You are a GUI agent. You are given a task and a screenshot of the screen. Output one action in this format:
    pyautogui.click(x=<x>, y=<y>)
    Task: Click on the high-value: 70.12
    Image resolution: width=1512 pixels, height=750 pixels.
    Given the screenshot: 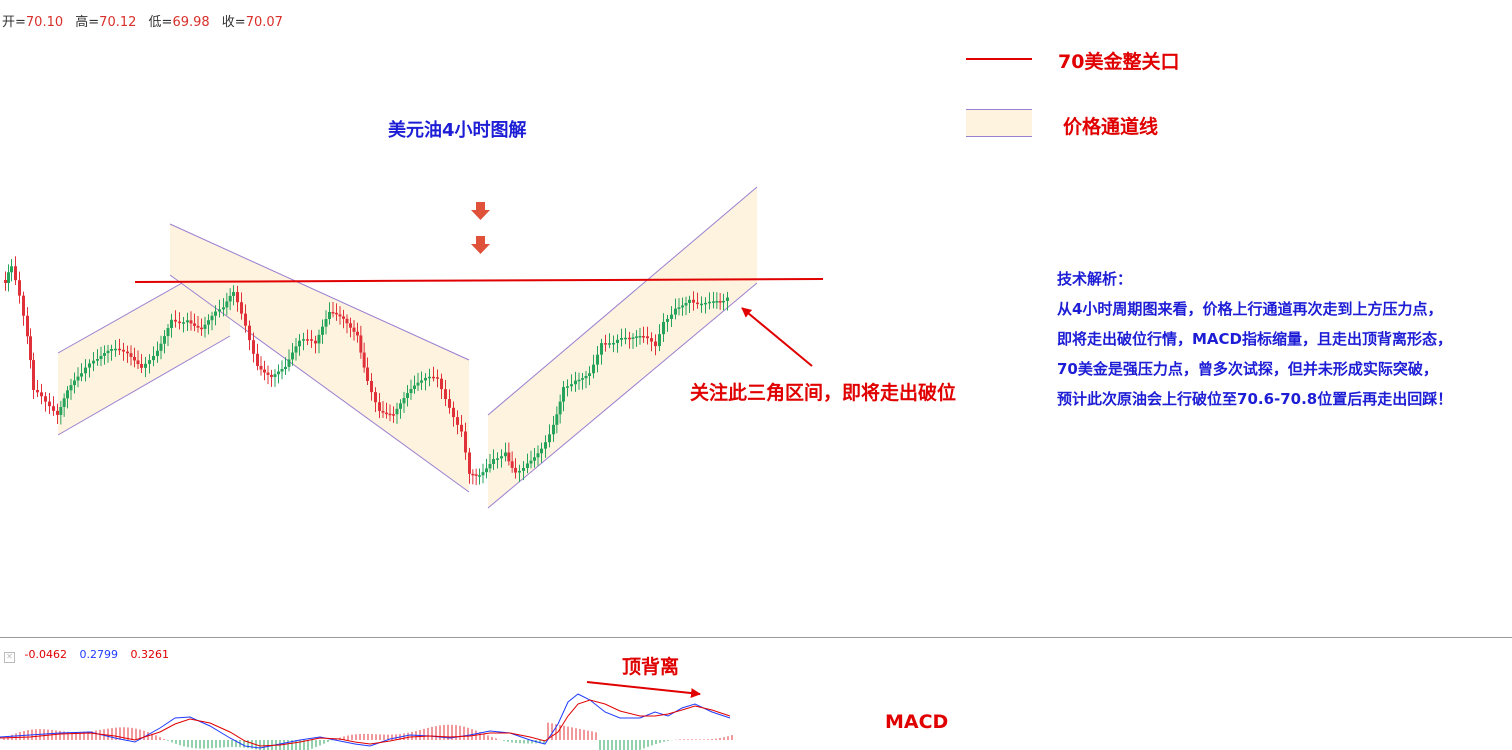 What is the action you would take?
    pyautogui.click(x=118, y=22)
    